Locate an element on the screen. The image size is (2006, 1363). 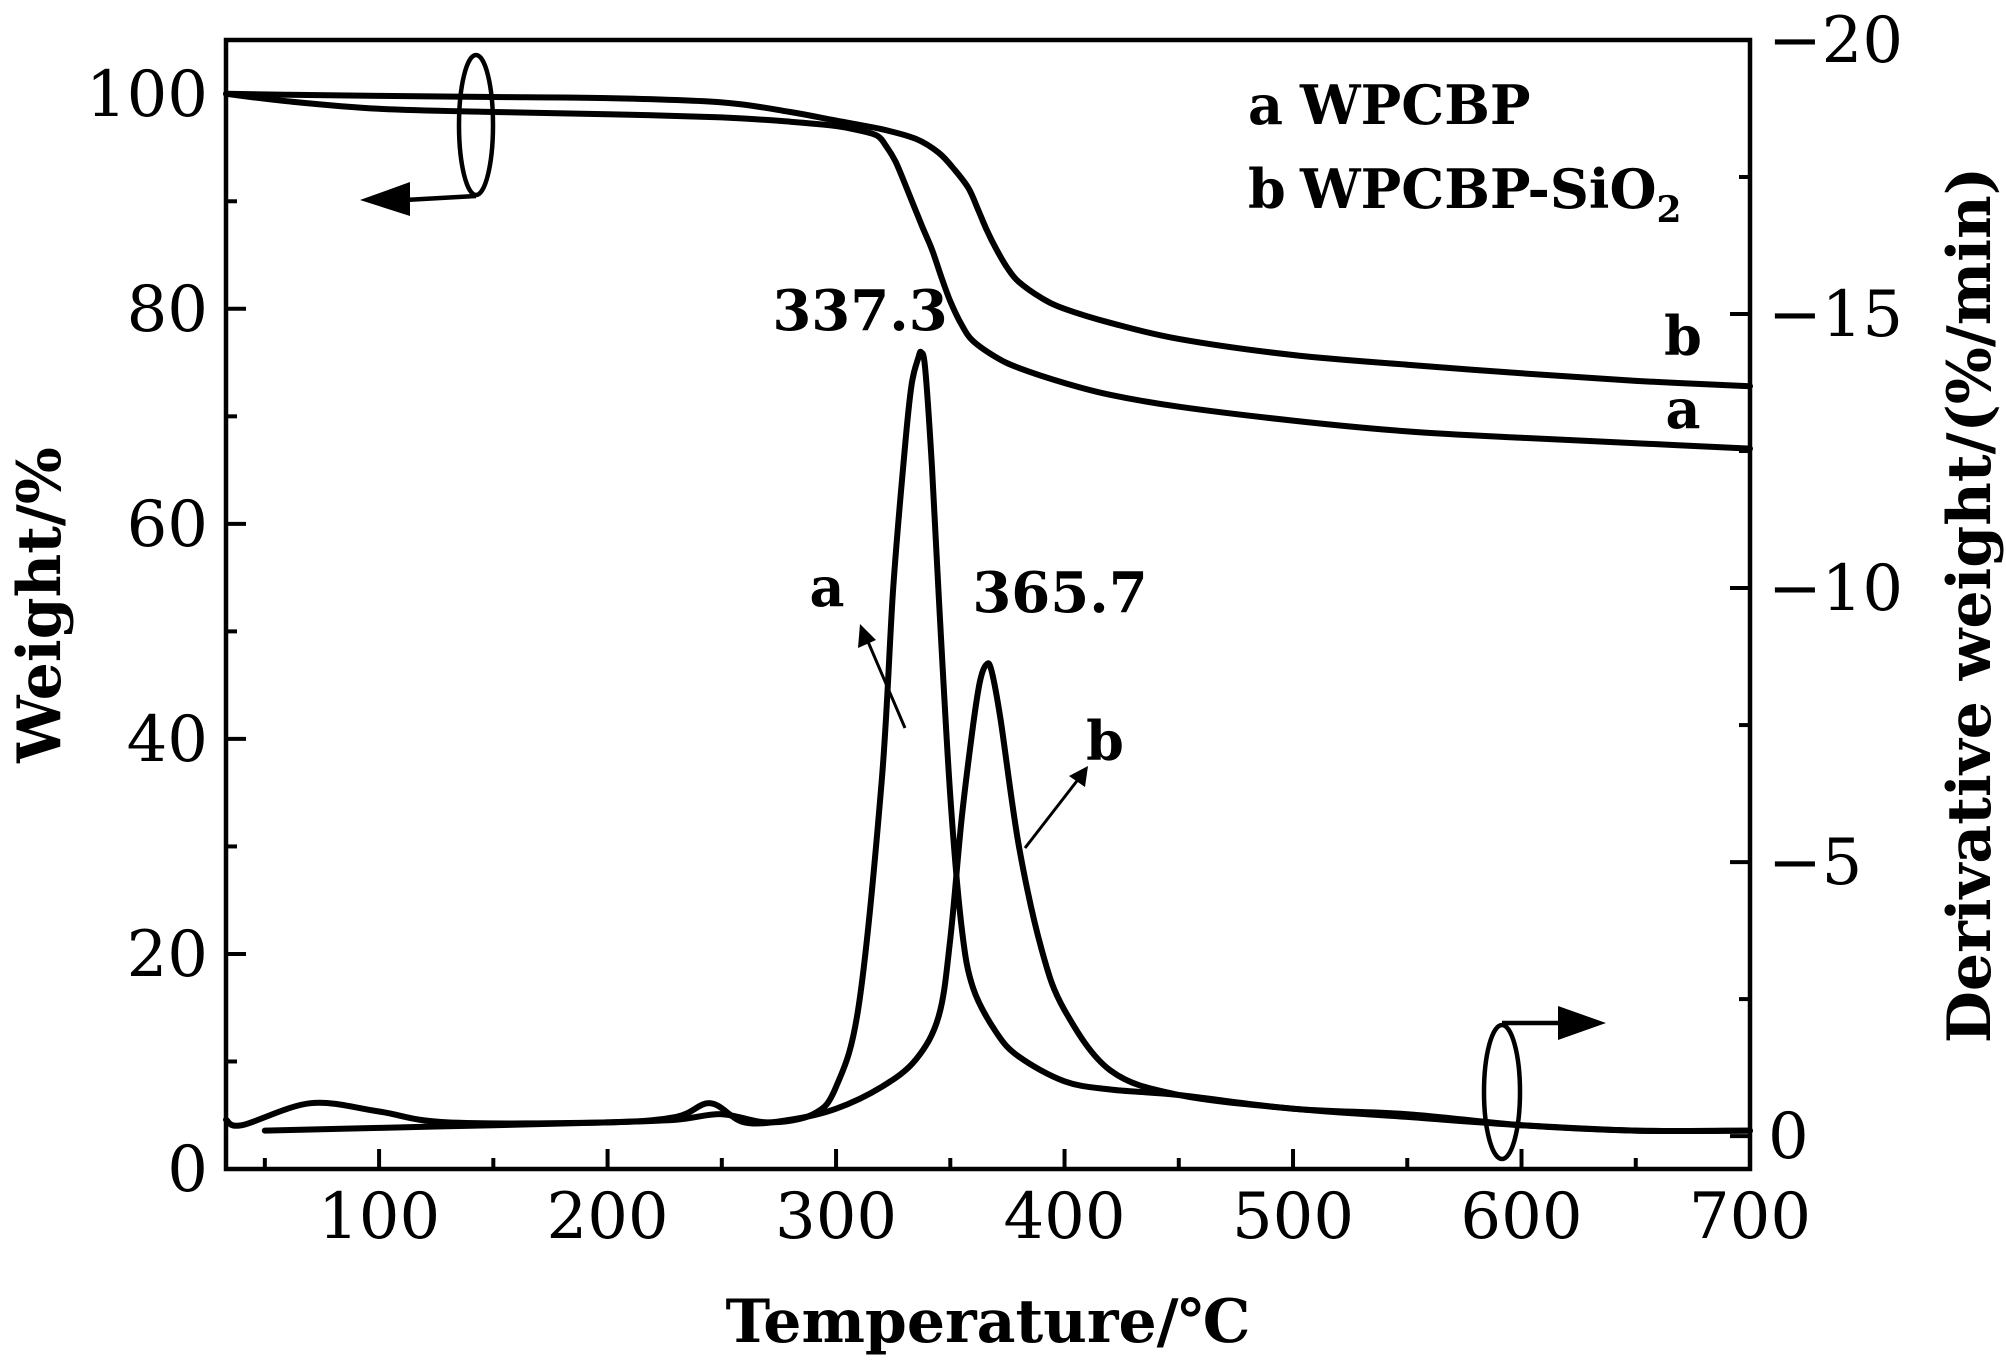
dtg-pointer-label-b: b is located at coordinates (1105, 741).